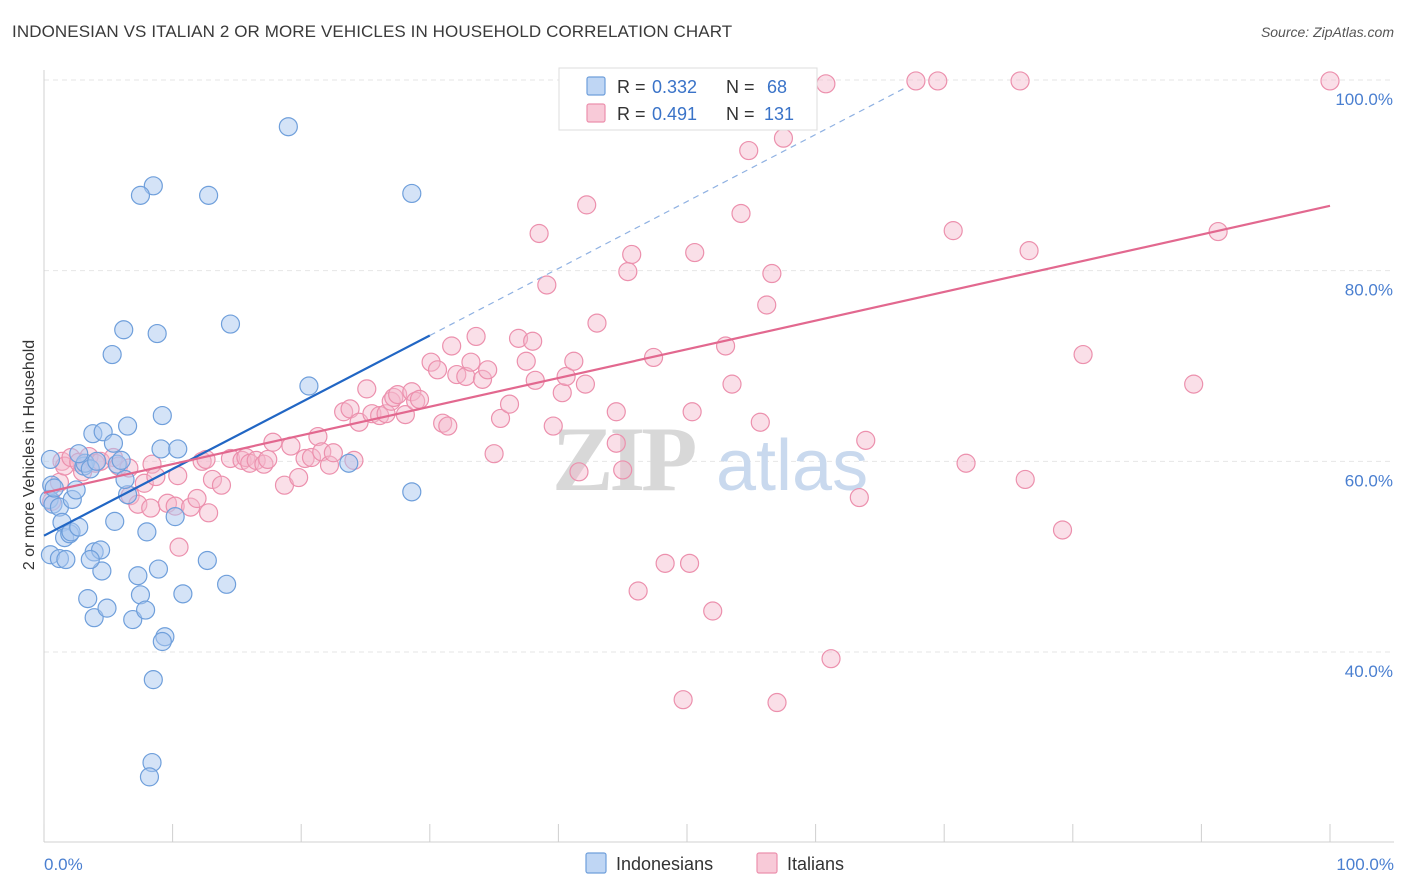 The image size is (1406, 892). I want to click on legend-bottom-italians-label: Italians, so click(815, 864).